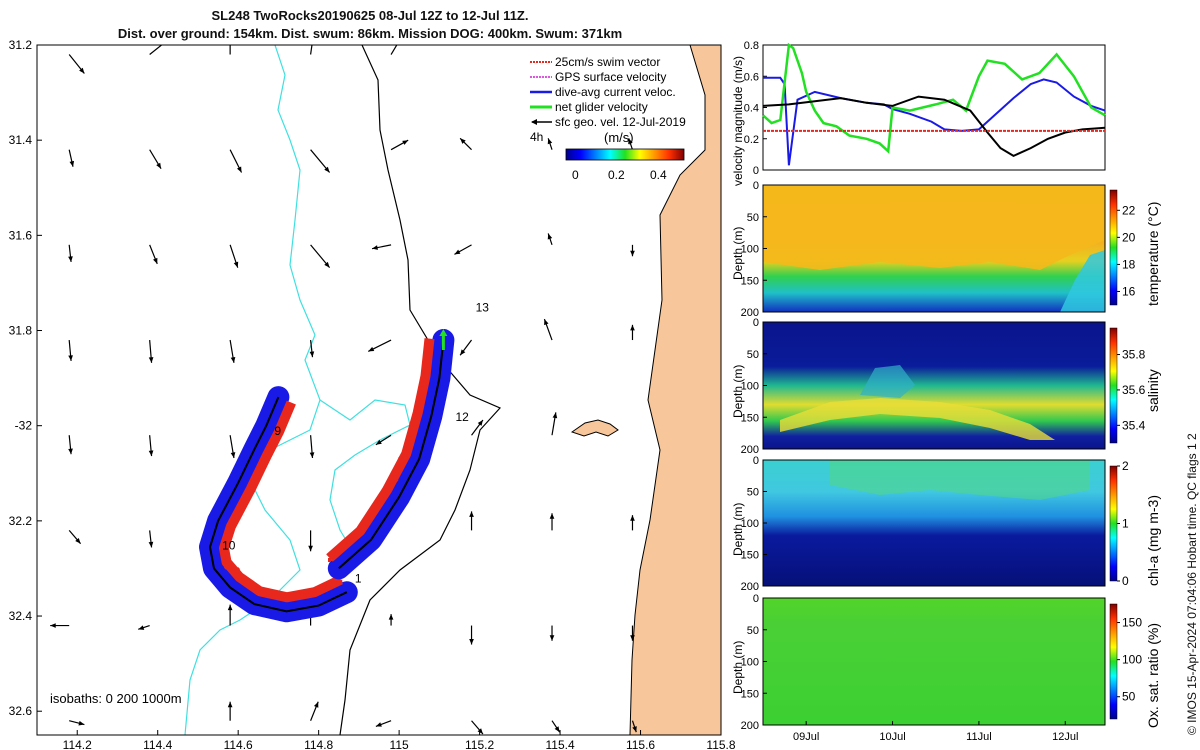 This screenshot has width=1200, height=750. I want to click on day-labels: 1 9 10 12 13, so click(355, 442).